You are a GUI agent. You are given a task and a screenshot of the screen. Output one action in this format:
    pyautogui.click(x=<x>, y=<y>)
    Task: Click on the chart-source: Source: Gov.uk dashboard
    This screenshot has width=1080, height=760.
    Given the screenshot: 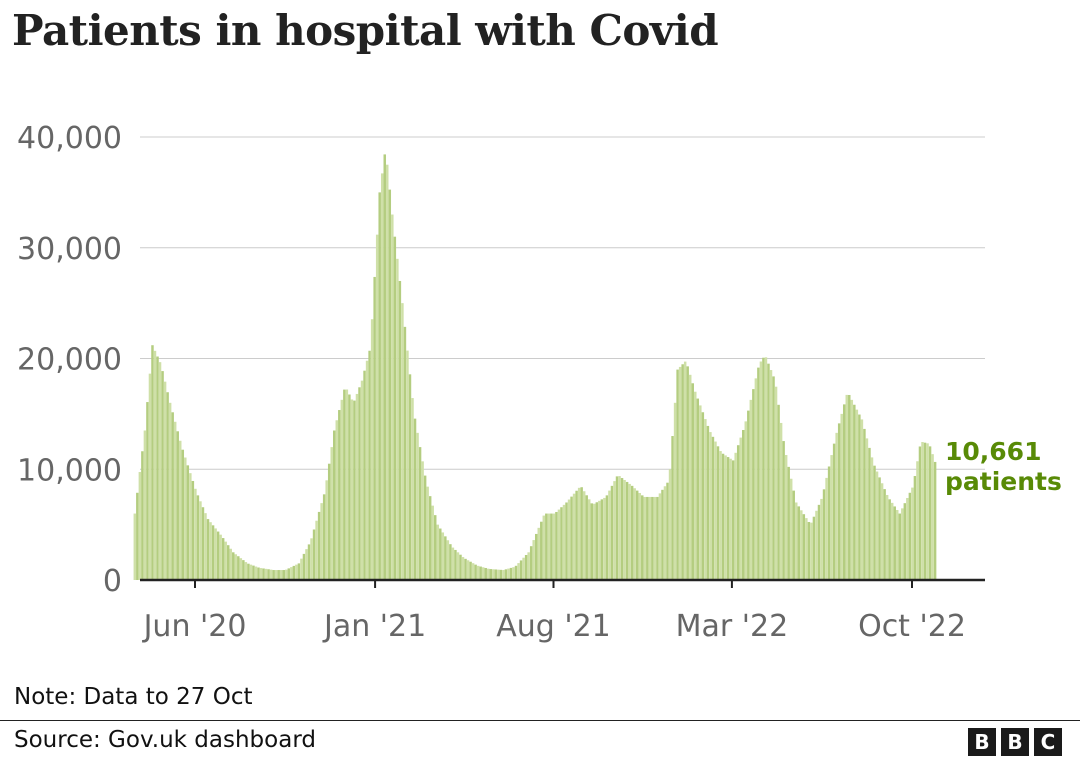 What is the action you would take?
    pyautogui.click(x=165, y=740)
    